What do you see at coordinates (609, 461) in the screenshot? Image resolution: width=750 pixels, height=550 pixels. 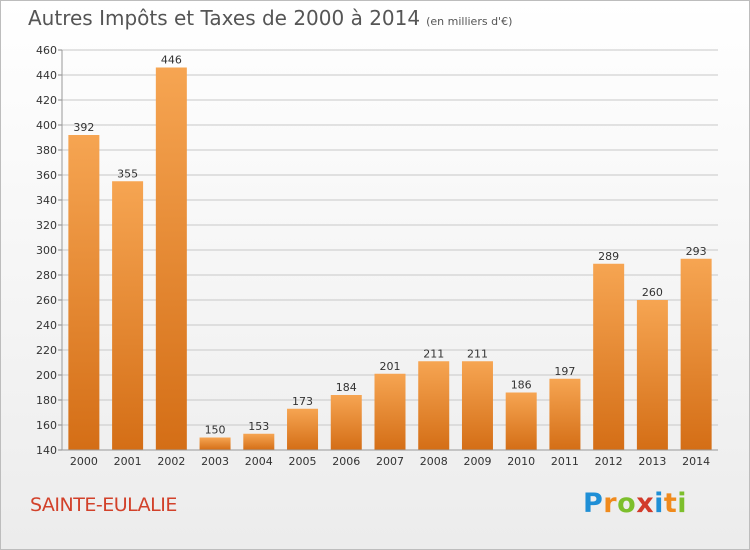 I see `x-tick-label: 2012` at bounding box center [609, 461].